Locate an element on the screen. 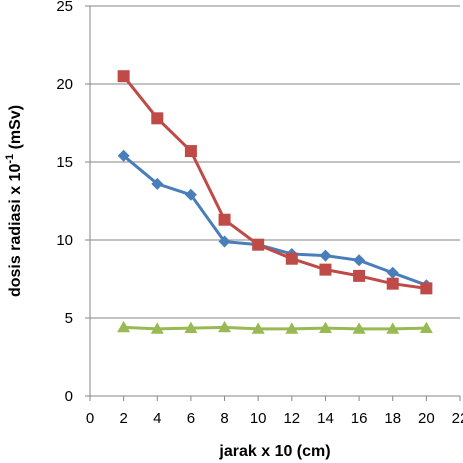  y-axis-title: dosis radiasi x 10-1 (mSv) is located at coordinates (14, 201).